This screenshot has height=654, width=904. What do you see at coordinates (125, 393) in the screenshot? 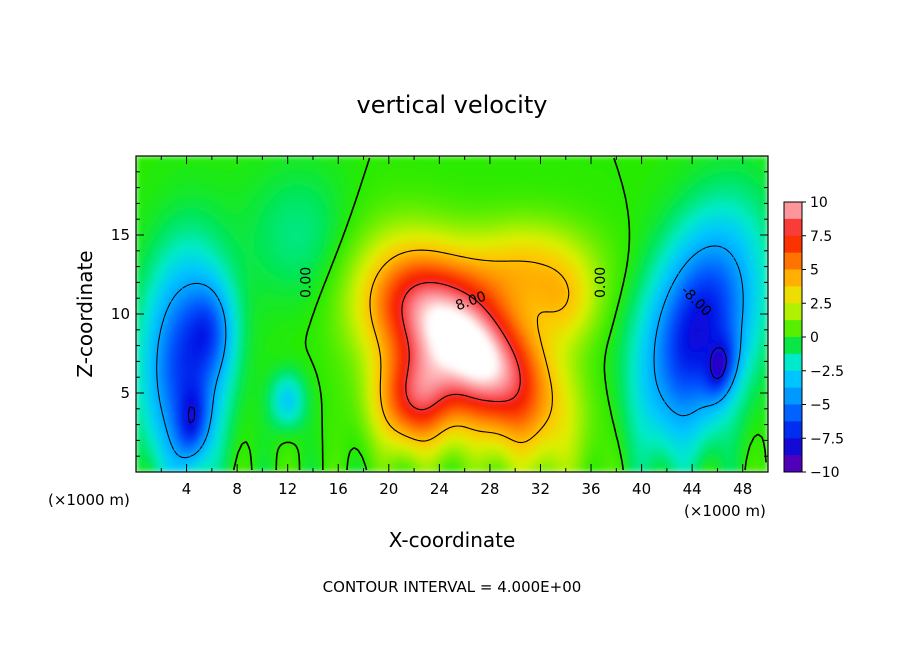
I see `y-tick-label: 5` at bounding box center [125, 393].